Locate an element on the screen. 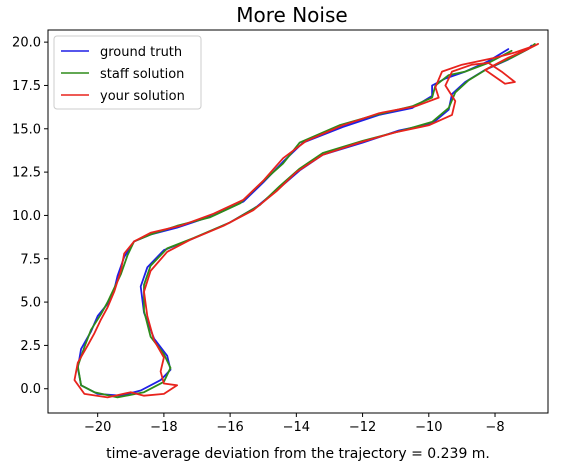  x-tick-label: −16 is located at coordinates (229, 427).